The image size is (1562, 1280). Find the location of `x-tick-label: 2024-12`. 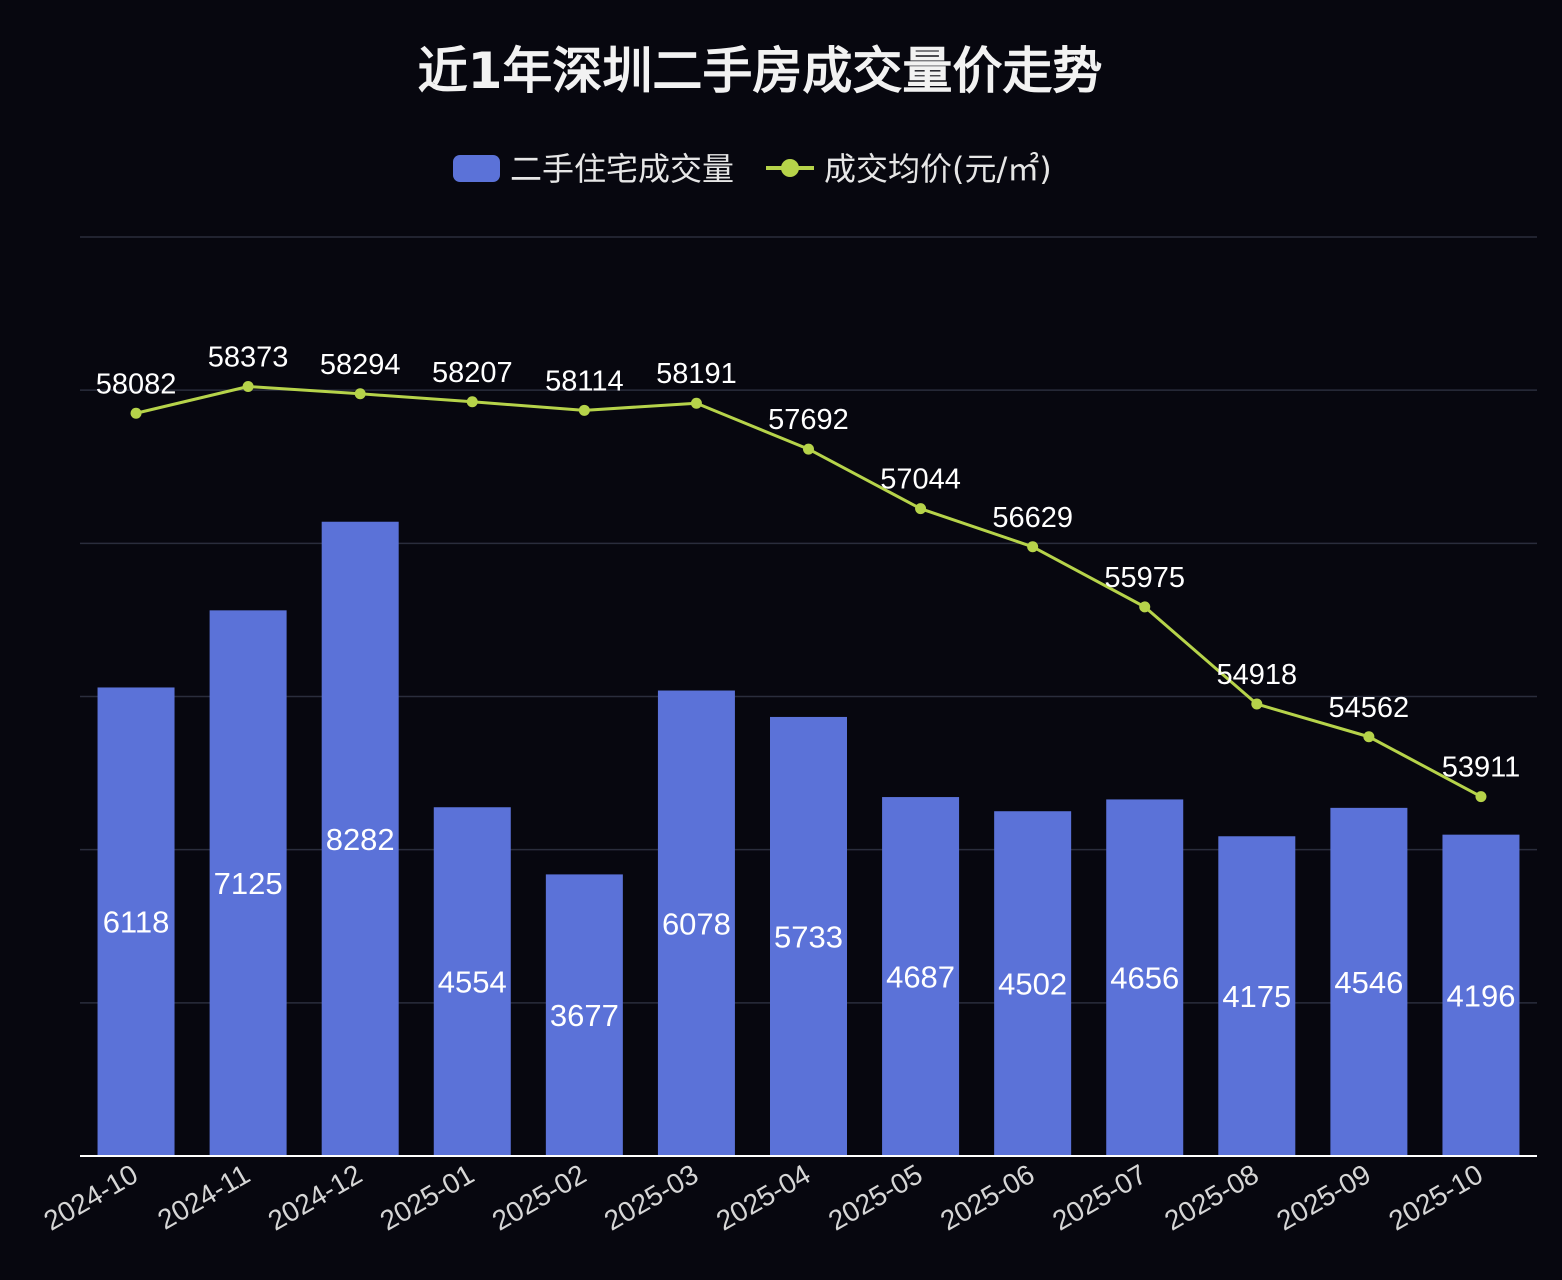

x-tick-label: 2024-12 is located at coordinates (315, 1197).